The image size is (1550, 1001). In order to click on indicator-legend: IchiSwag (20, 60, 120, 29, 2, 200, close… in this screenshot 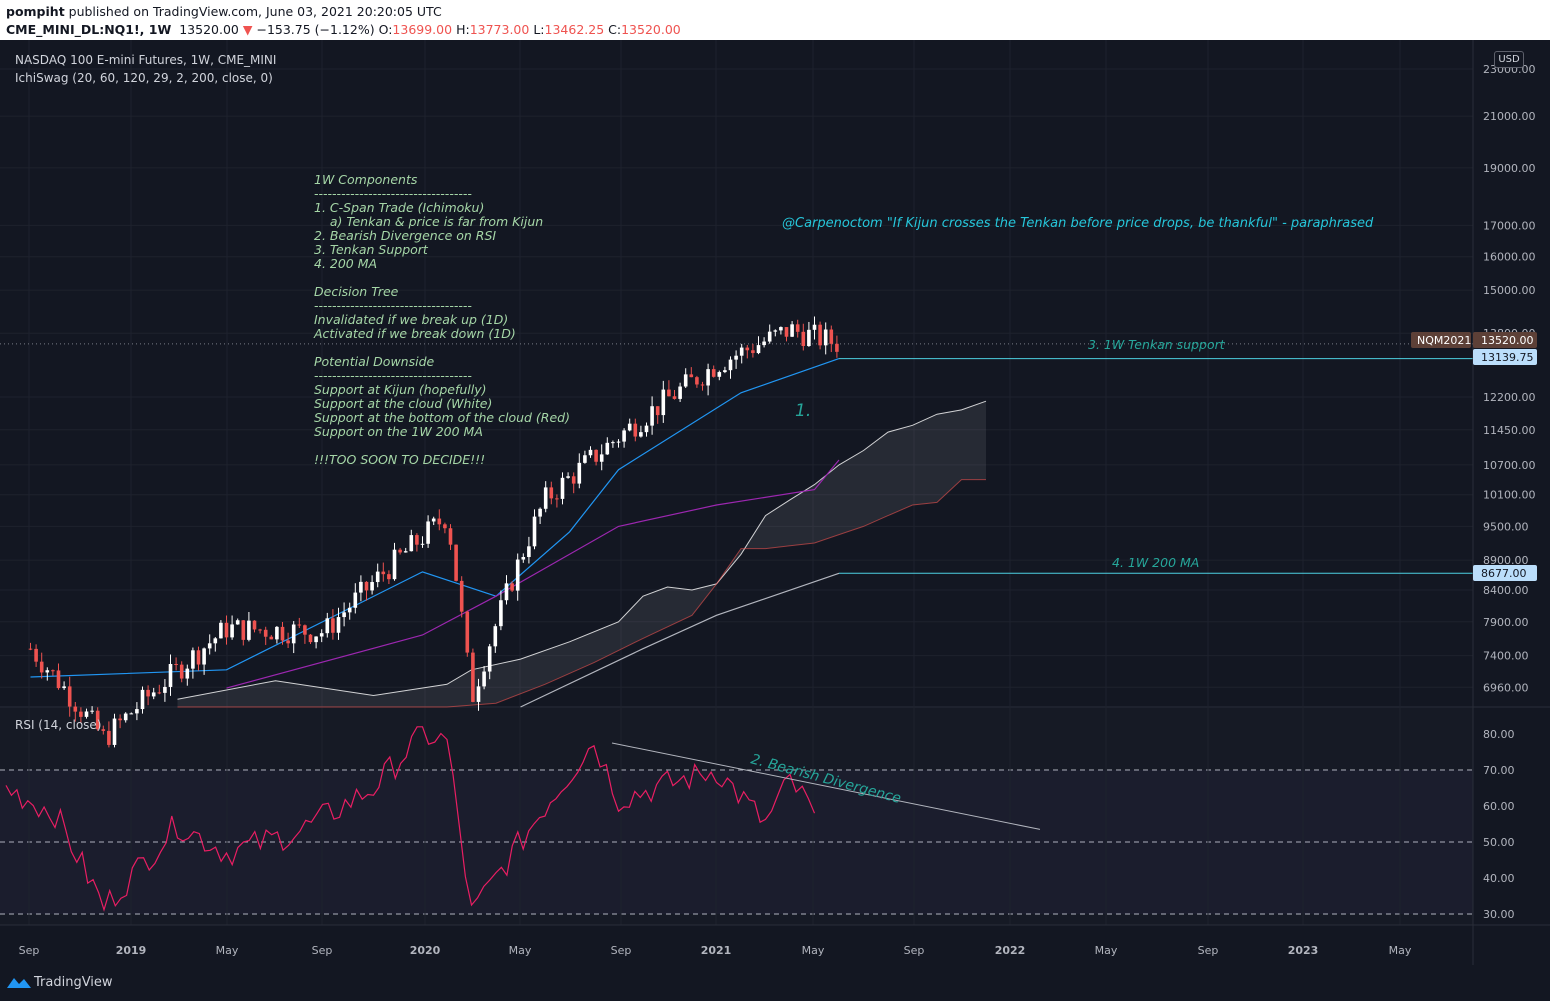, I will do `click(144, 78)`.